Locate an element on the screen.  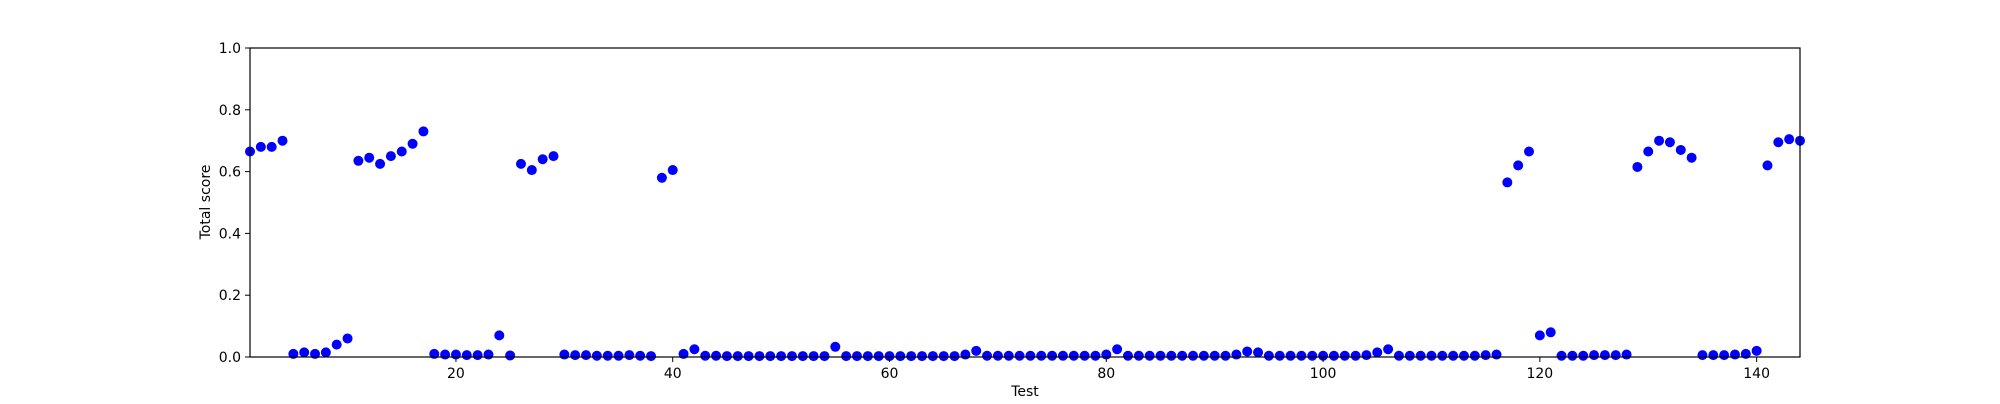
y-axis-ticks: 0.0 0.2 0.4 0.6 0.8 1.0 is located at coordinates (234, 203).